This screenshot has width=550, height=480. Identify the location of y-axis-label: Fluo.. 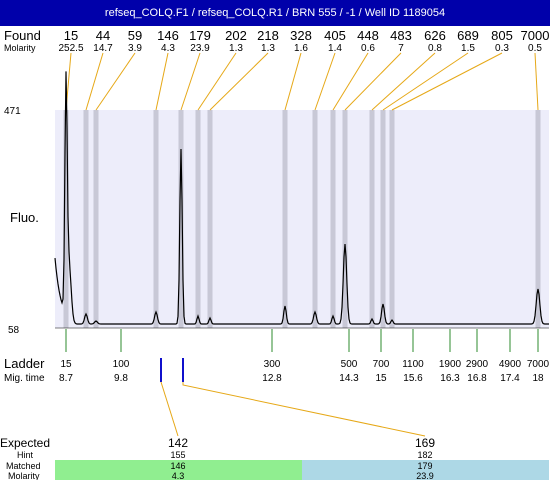
(24, 217).